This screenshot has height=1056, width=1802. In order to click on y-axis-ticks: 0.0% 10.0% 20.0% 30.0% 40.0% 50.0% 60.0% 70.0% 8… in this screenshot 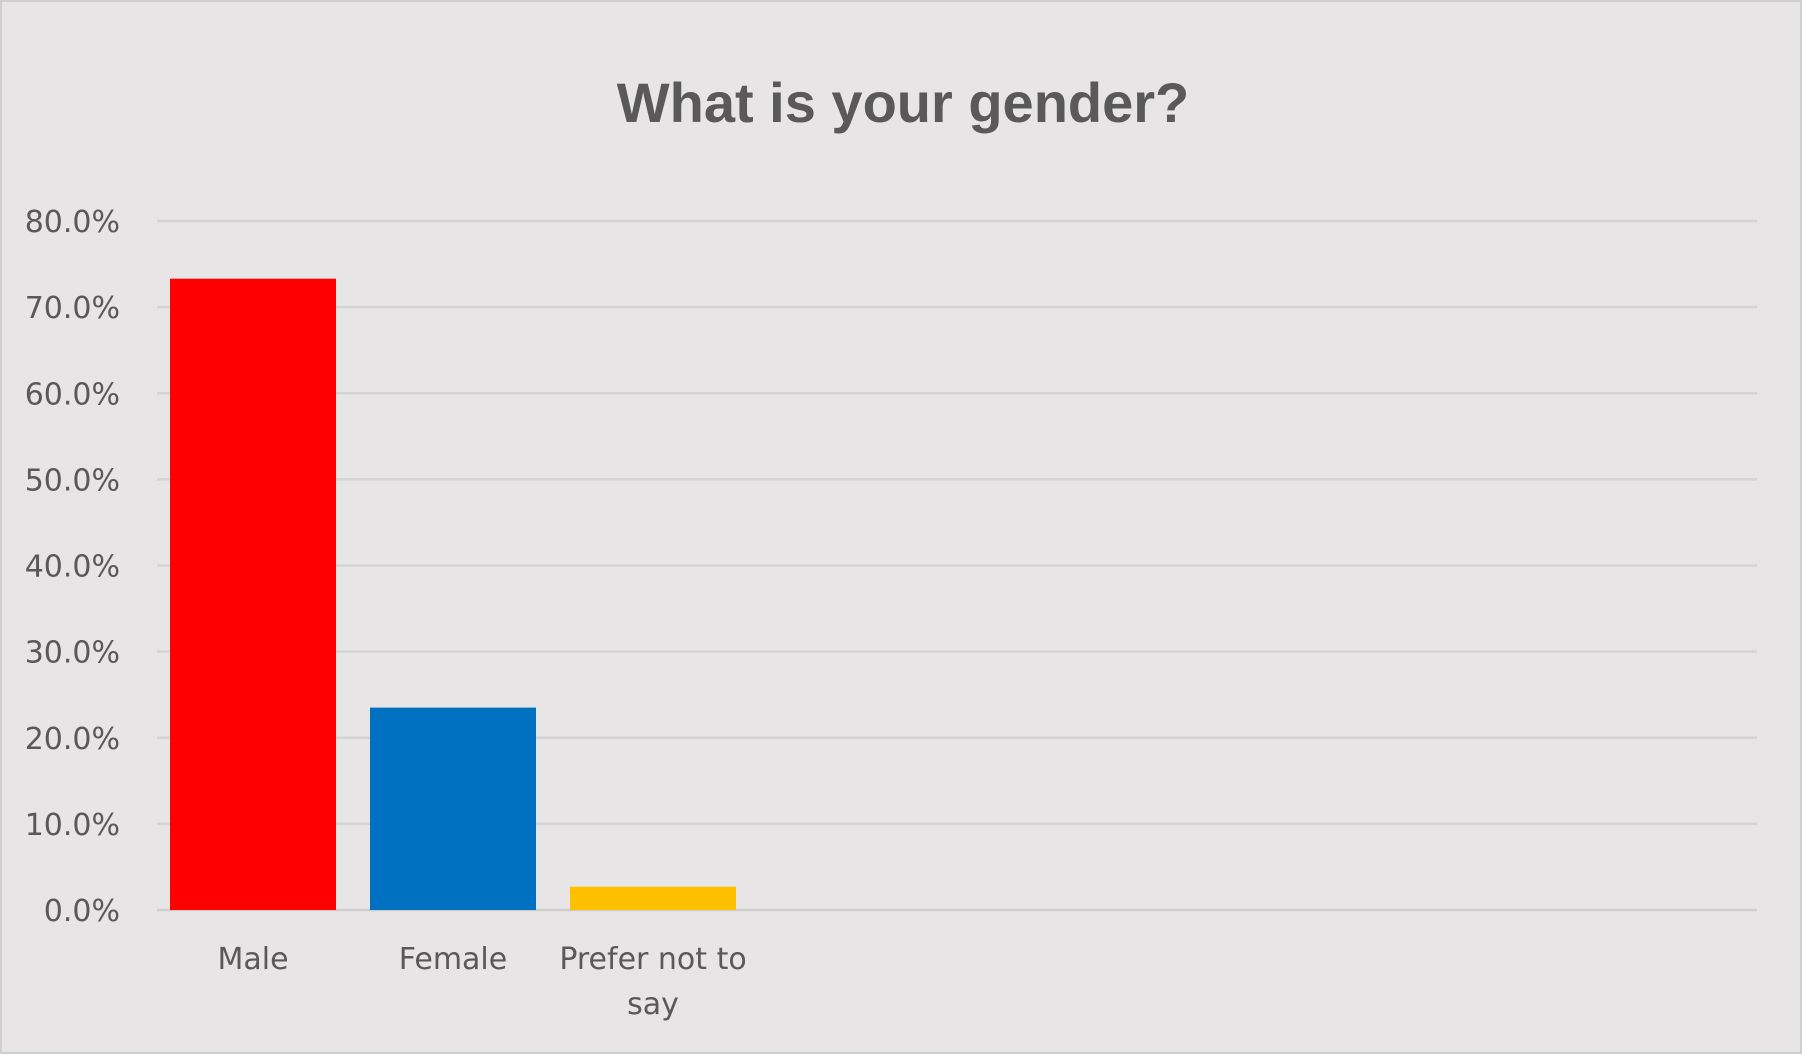, I will do `click(72, 567)`.